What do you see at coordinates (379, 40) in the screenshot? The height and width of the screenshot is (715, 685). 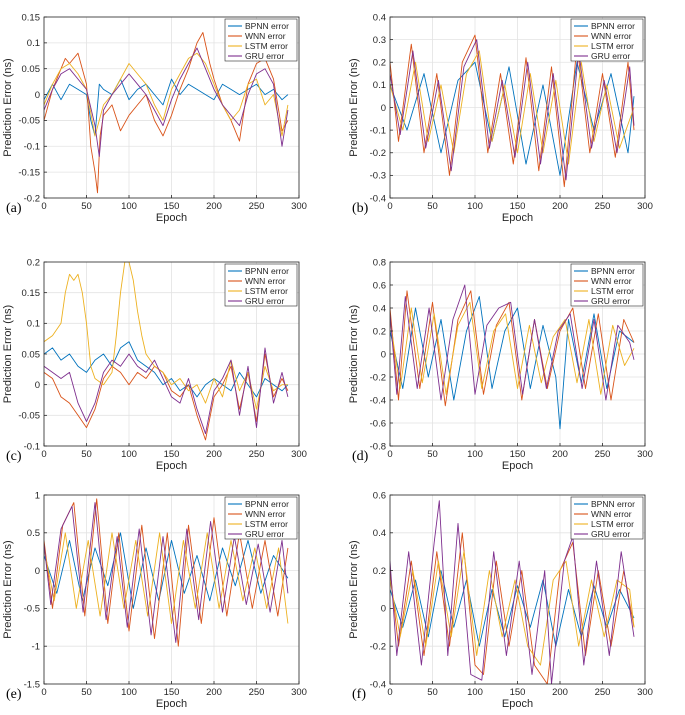 I see `y-tick-label: 0.3` at bounding box center [379, 40].